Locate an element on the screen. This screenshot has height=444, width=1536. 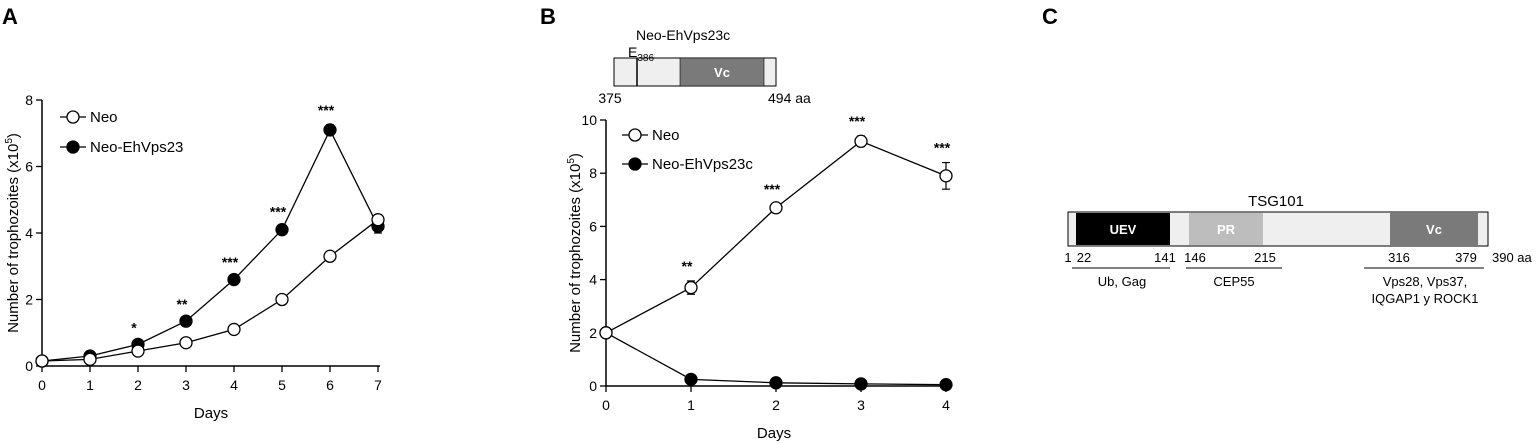
legend-label-neo-ehvps23: Neo-EhVps23 is located at coordinates (136, 147).